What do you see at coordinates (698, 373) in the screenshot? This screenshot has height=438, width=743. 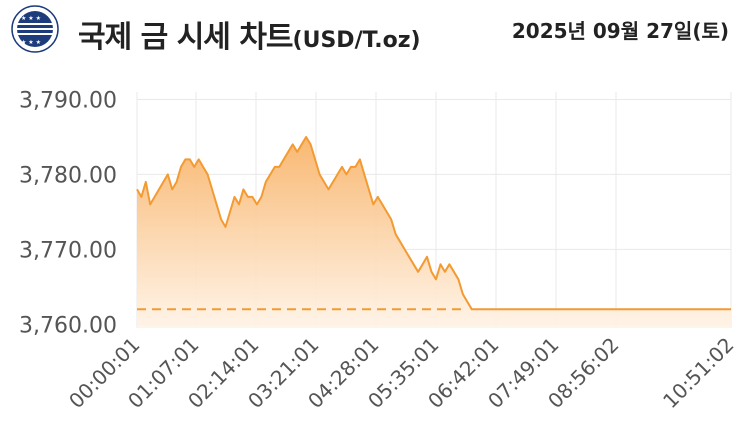 I see `x-tick-label: 10:51:02` at bounding box center [698, 373].